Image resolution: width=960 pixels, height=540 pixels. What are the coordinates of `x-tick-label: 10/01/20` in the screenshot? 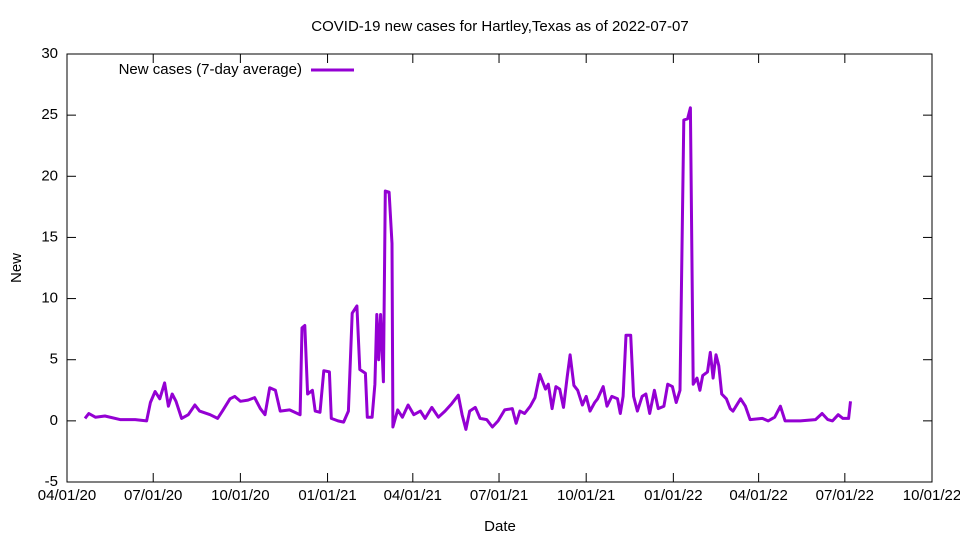 It's located at (240, 495).